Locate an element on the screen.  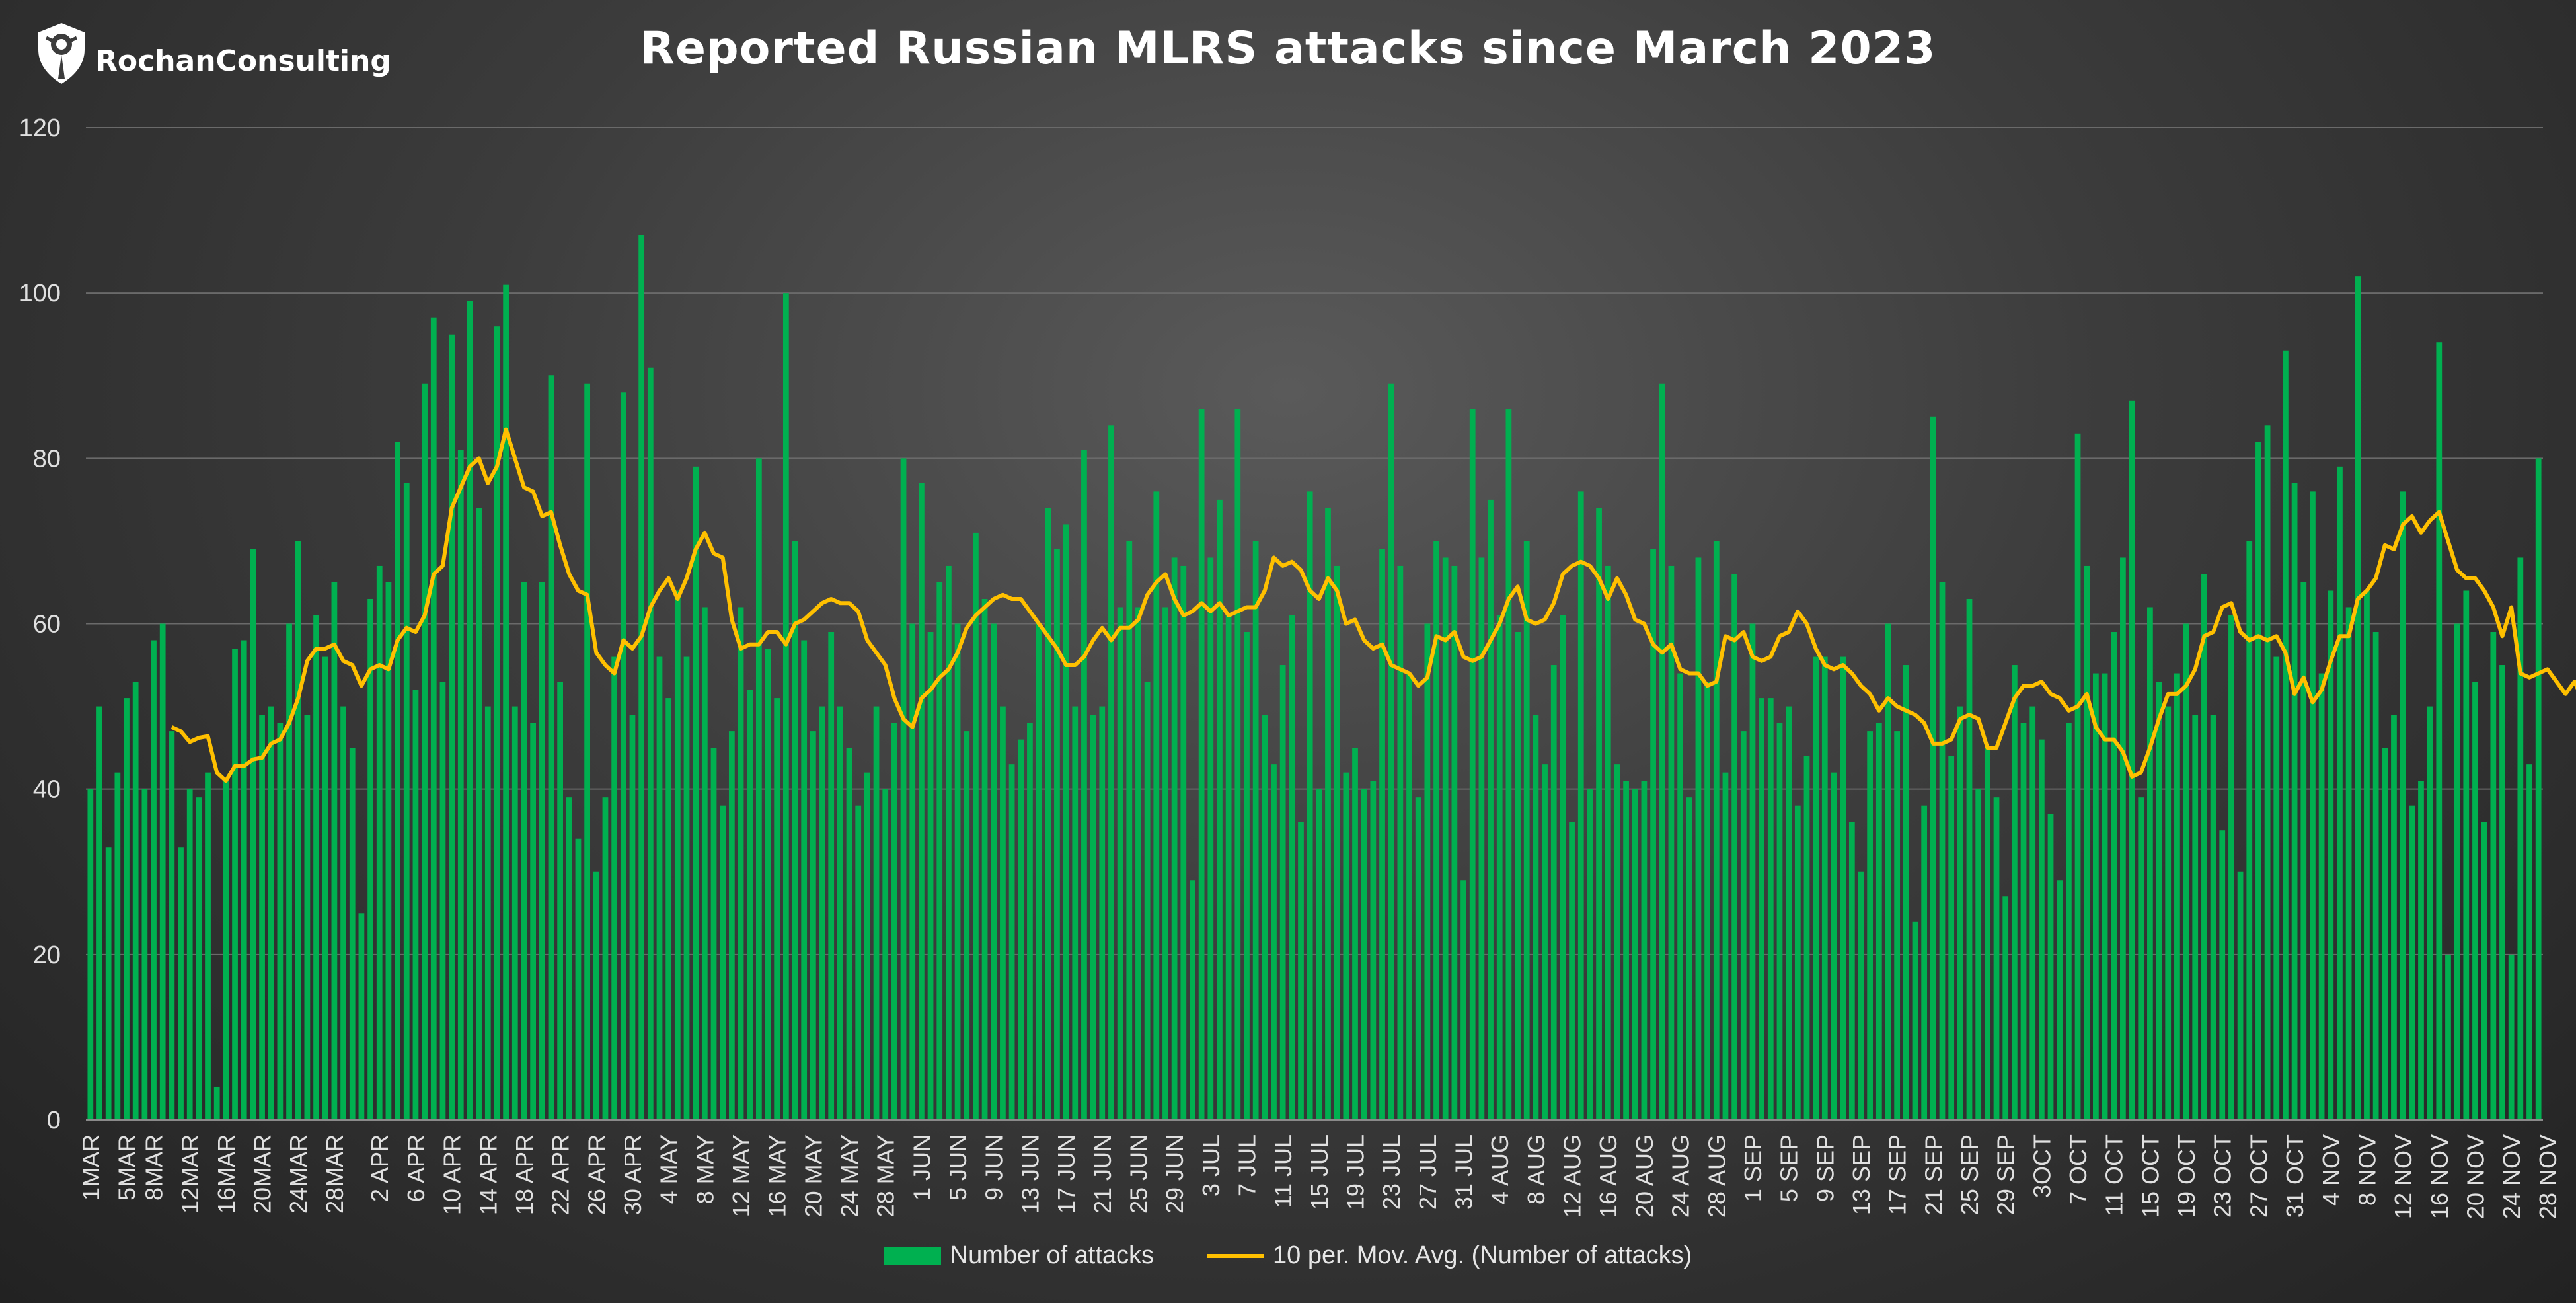
x-tick-label: 19 JUL is located at coordinates (1355, 1172).